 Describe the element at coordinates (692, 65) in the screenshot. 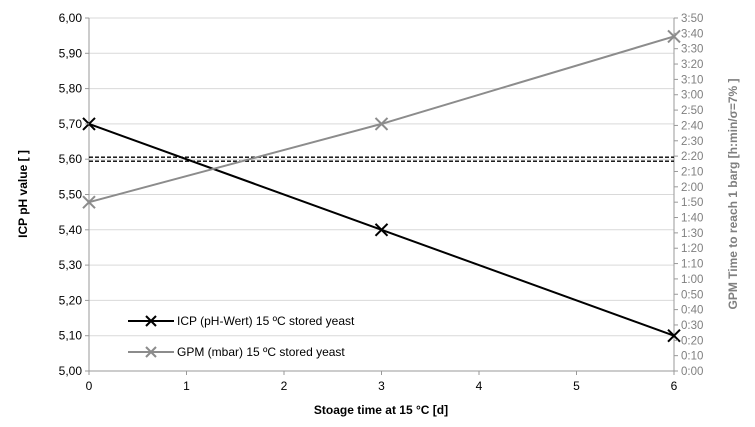

I see `y2-tick-label: 3:20` at that location.